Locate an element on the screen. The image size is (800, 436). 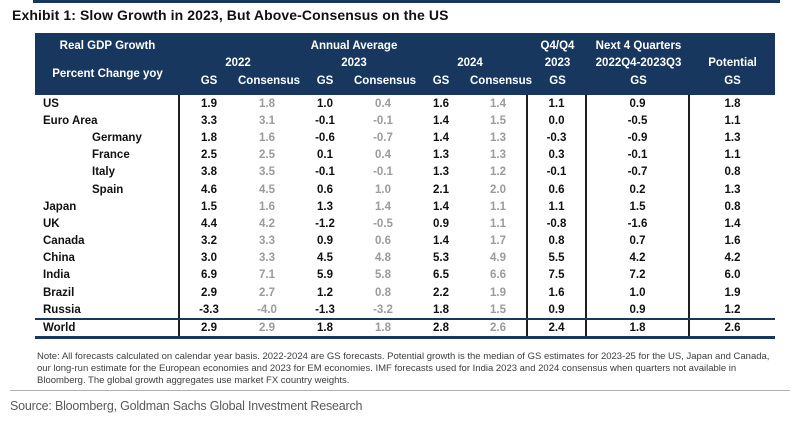
value-cell: -0.9 is located at coordinates (638, 138).